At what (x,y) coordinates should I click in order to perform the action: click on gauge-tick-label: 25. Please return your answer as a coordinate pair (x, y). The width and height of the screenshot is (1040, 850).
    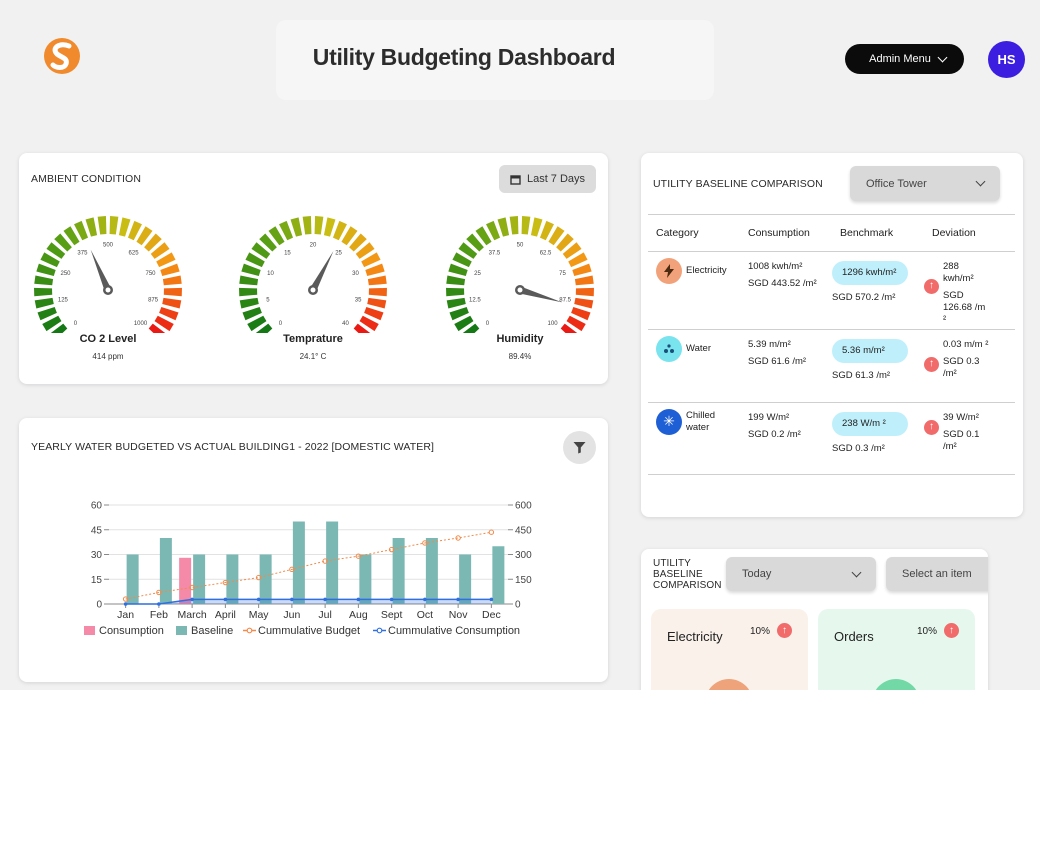
    Looking at the image, I should click on (338, 253).